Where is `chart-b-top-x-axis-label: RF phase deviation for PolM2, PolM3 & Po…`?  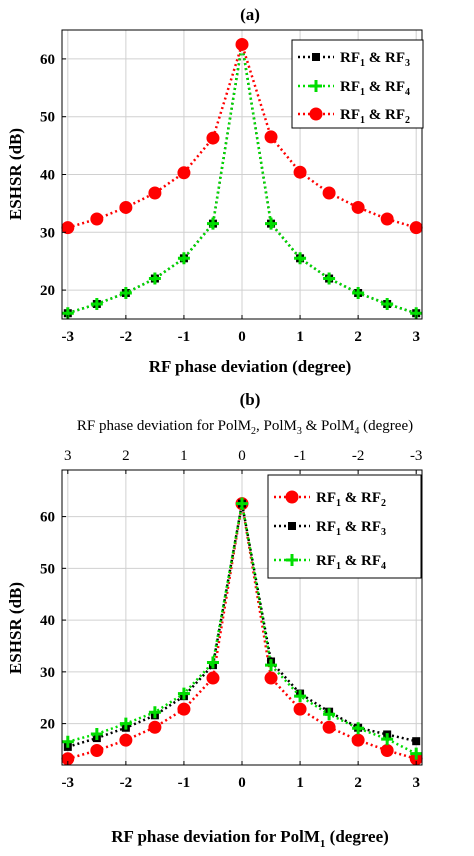 chart-b-top-x-axis-label: RF phase deviation for PolM2, PolM3 & Po… is located at coordinates (245, 427).